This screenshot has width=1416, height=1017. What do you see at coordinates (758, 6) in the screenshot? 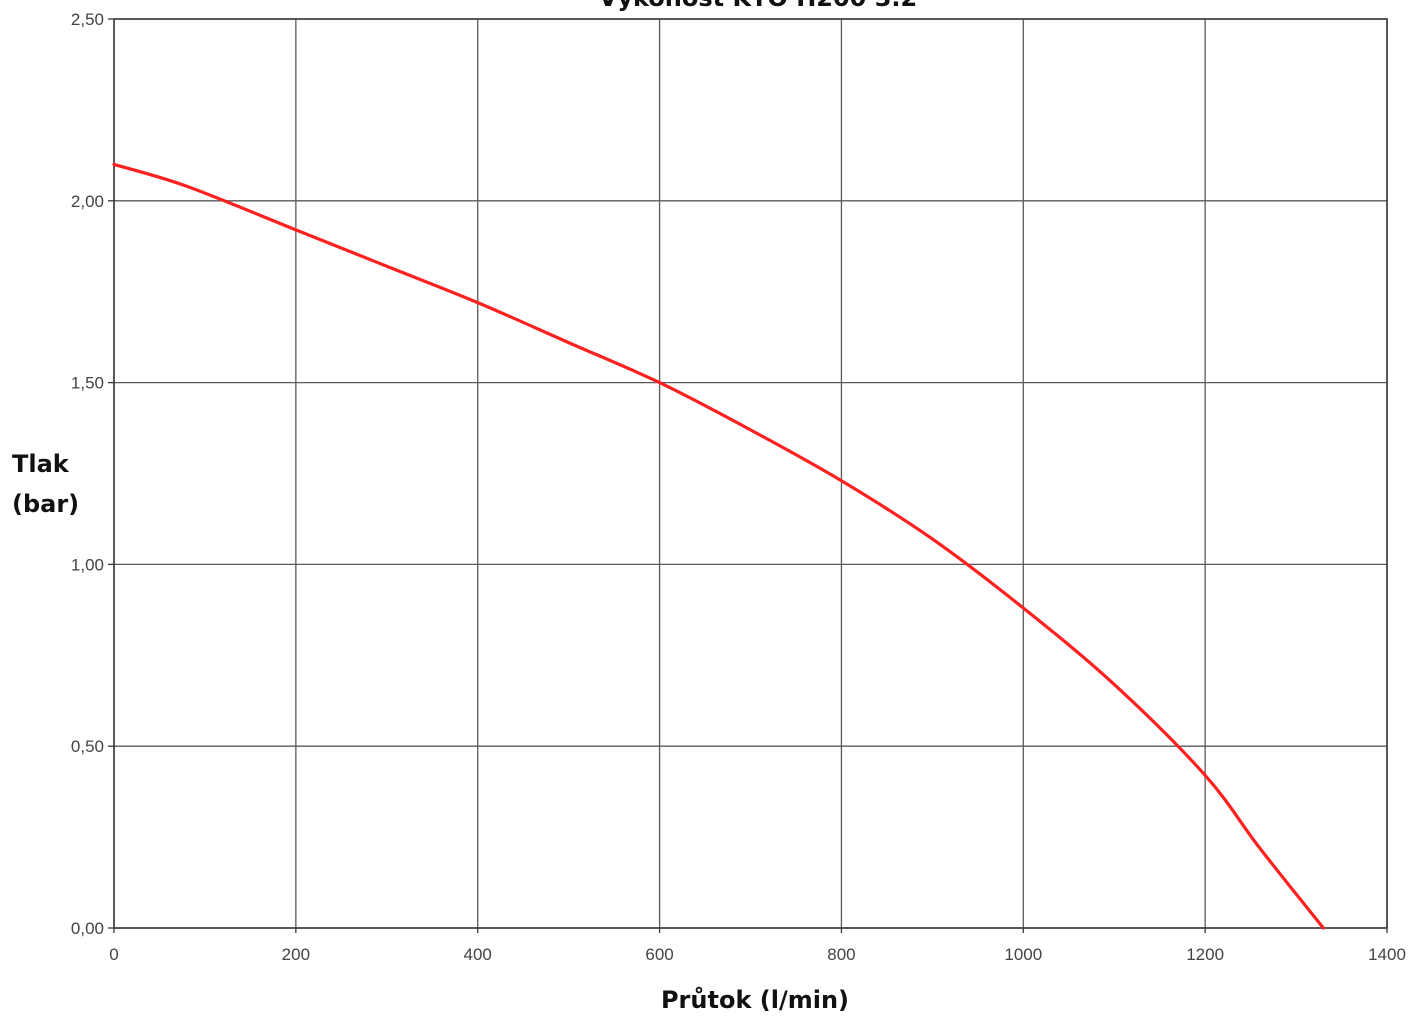
I see `chart-title: Výkonost KTO H200 3.2` at bounding box center [758, 6].